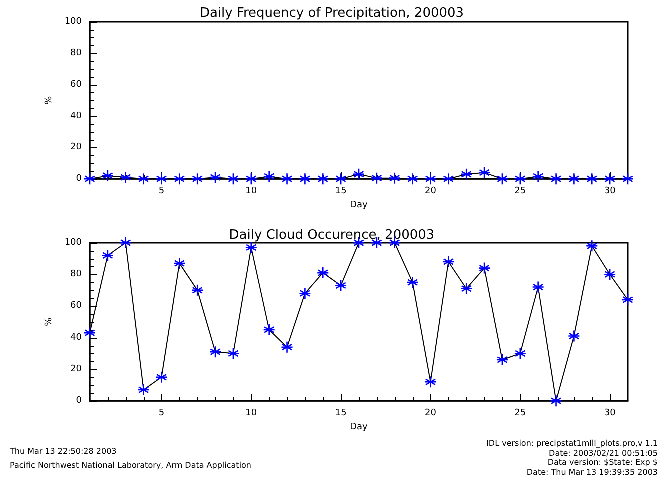 This screenshot has height=483, width=664. I want to click on chart-title: Daily Frequency of Precipitation, 200003, so click(332, 13).